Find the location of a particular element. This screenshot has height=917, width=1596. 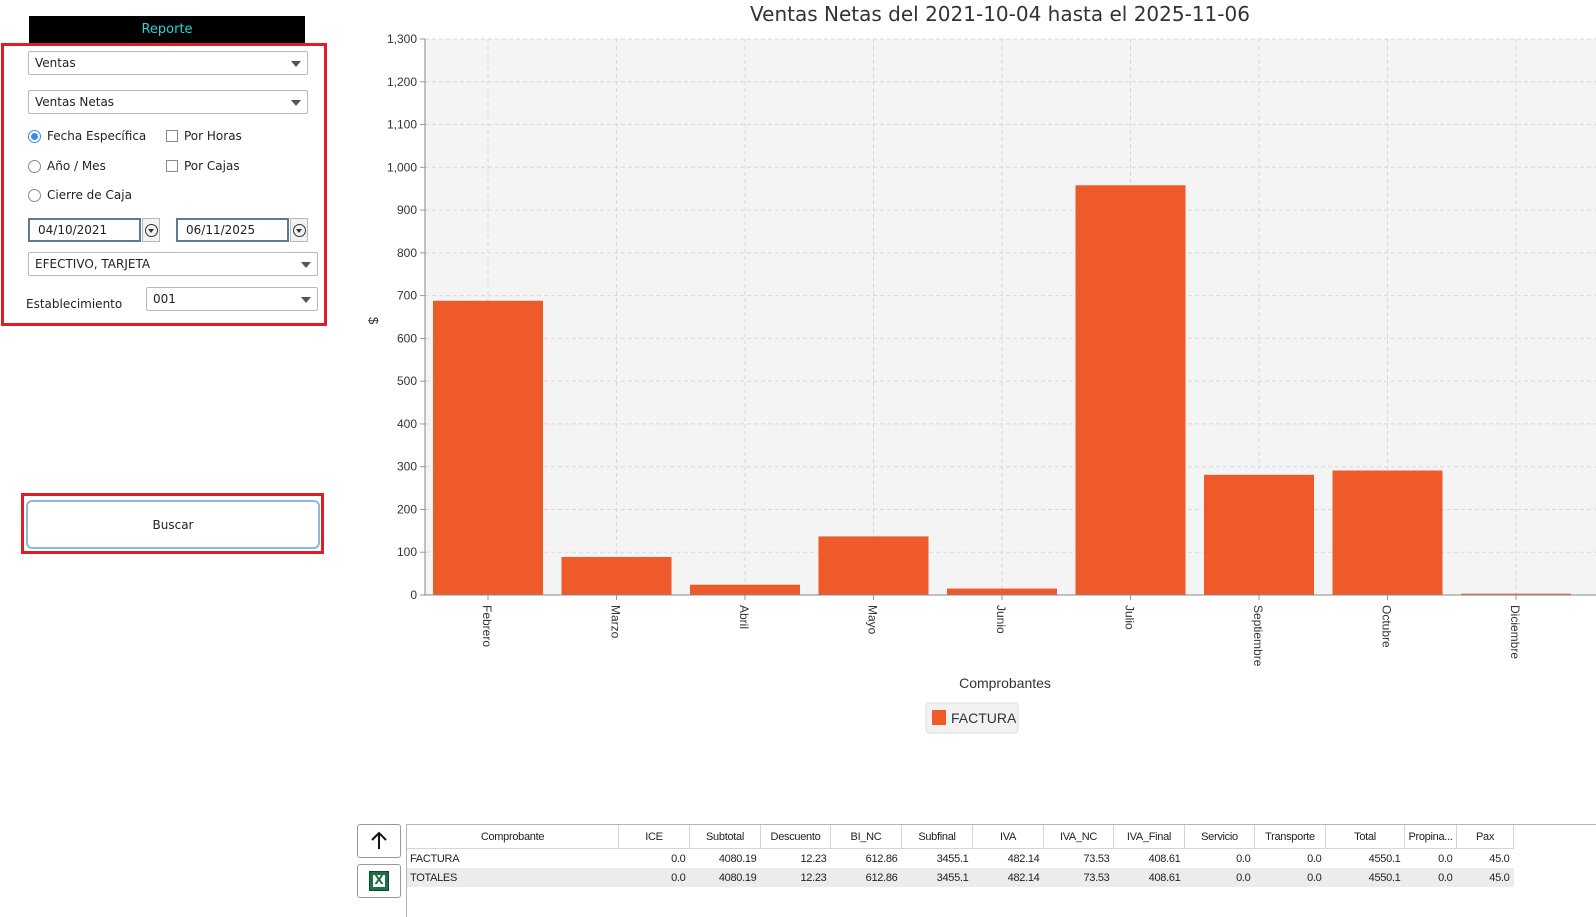

bar-mayo is located at coordinates (873, 565).